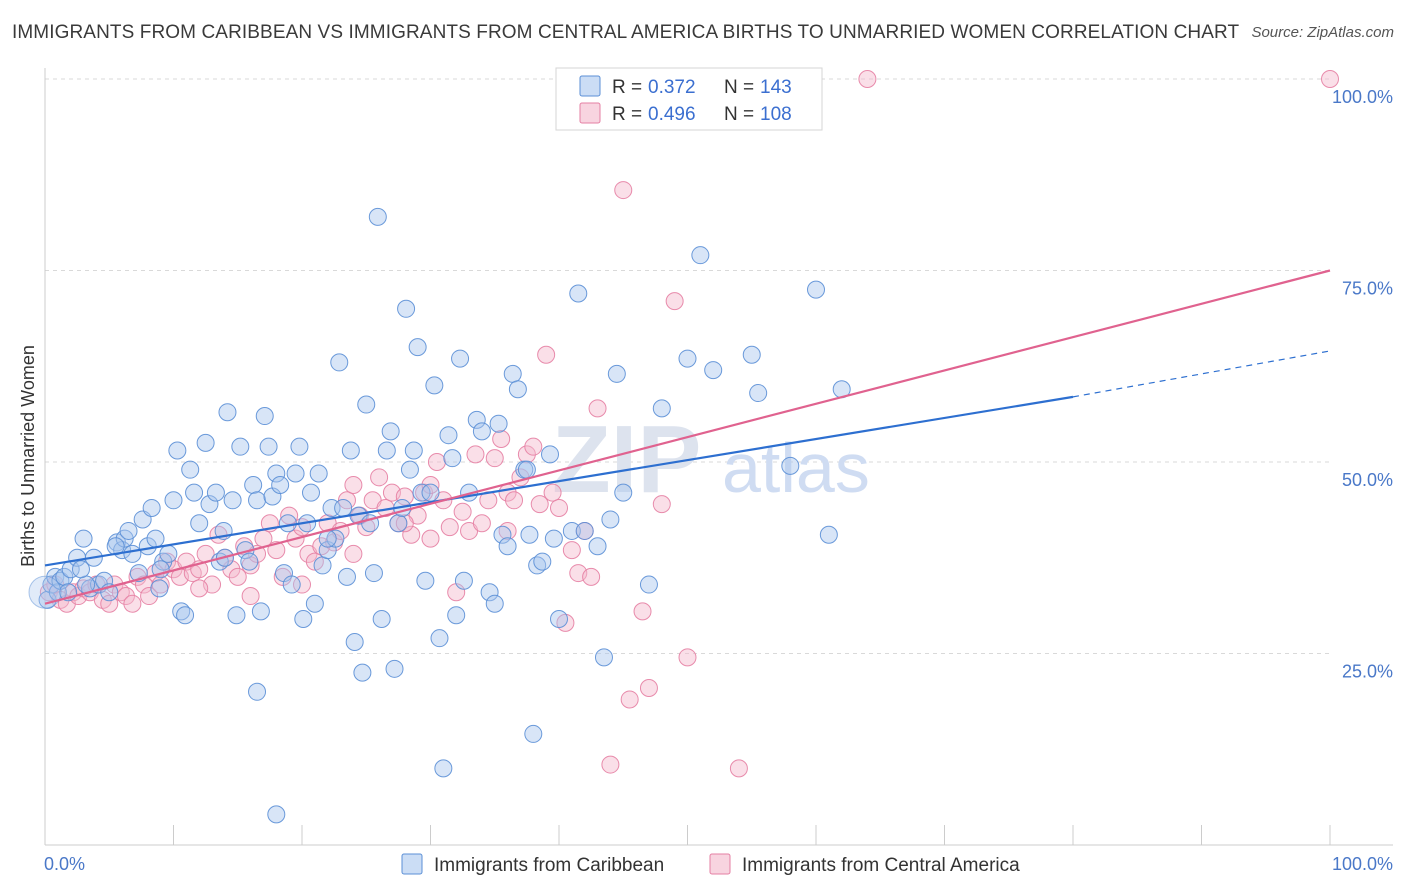  Describe the element at coordinates (776, 87) in the screenshot. I see `legend-n-value-1: 143` at that location.